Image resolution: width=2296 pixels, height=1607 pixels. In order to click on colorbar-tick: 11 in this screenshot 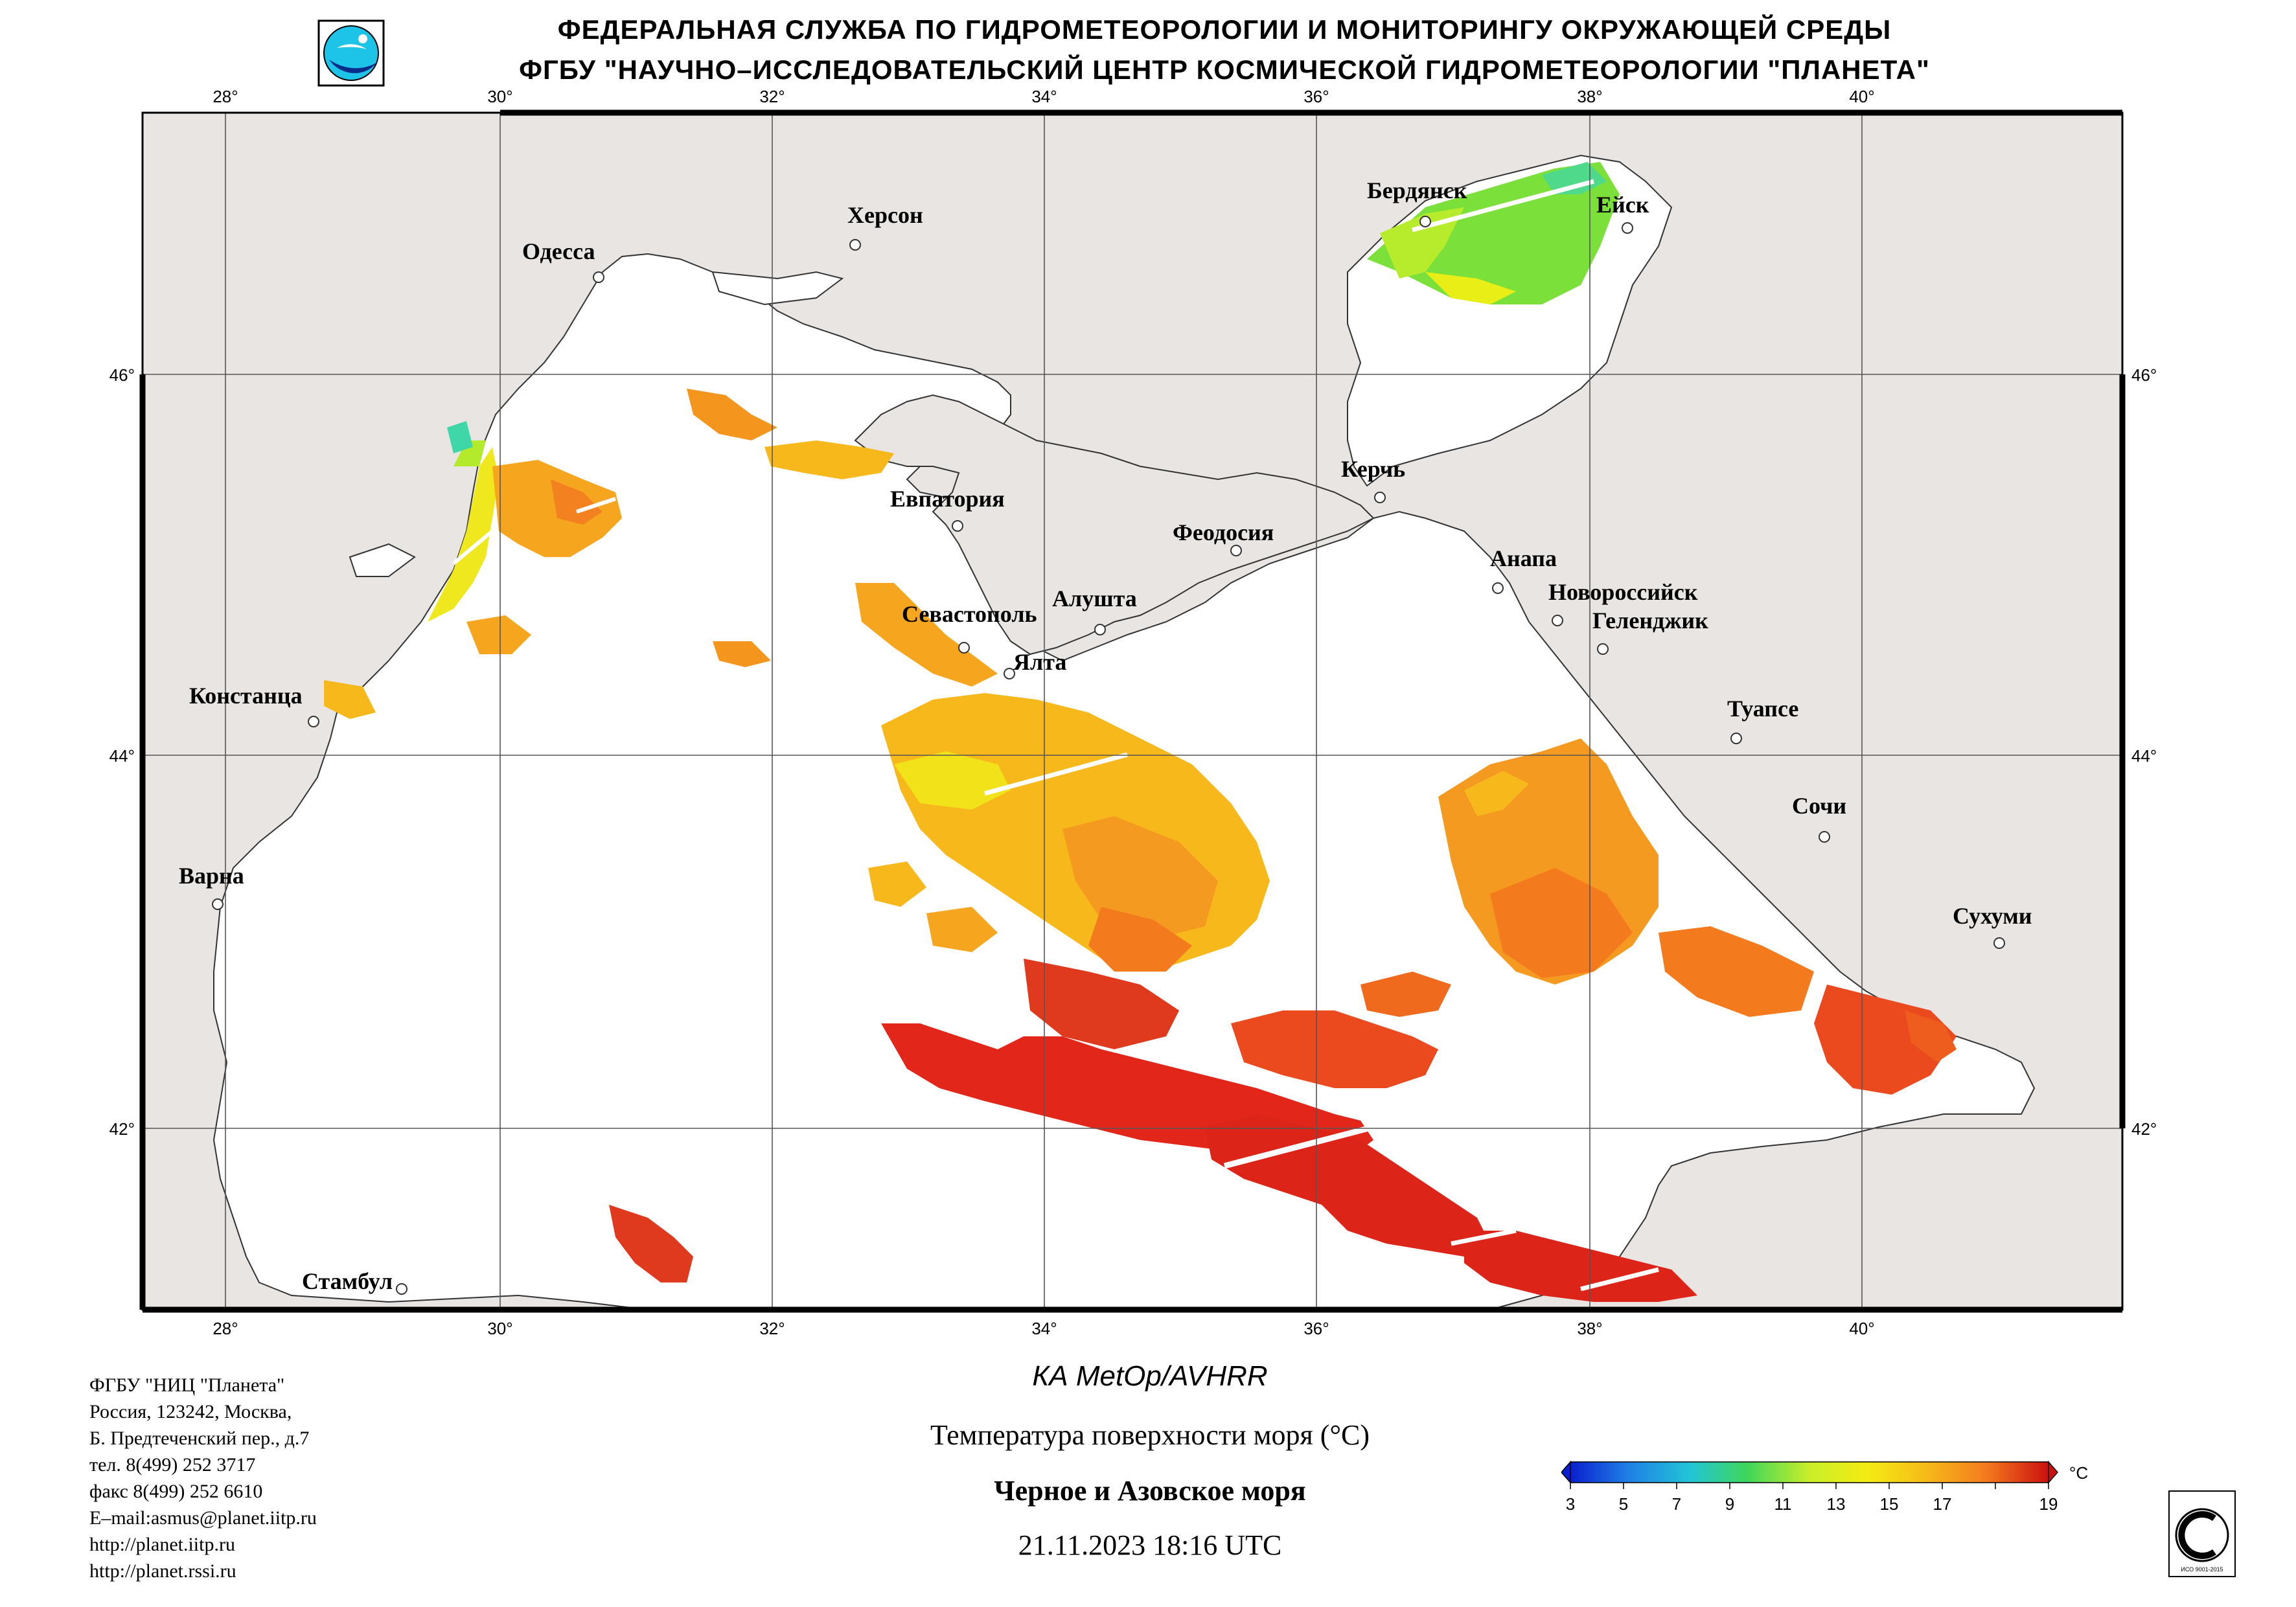, I will do `click(1783, 1504)`.